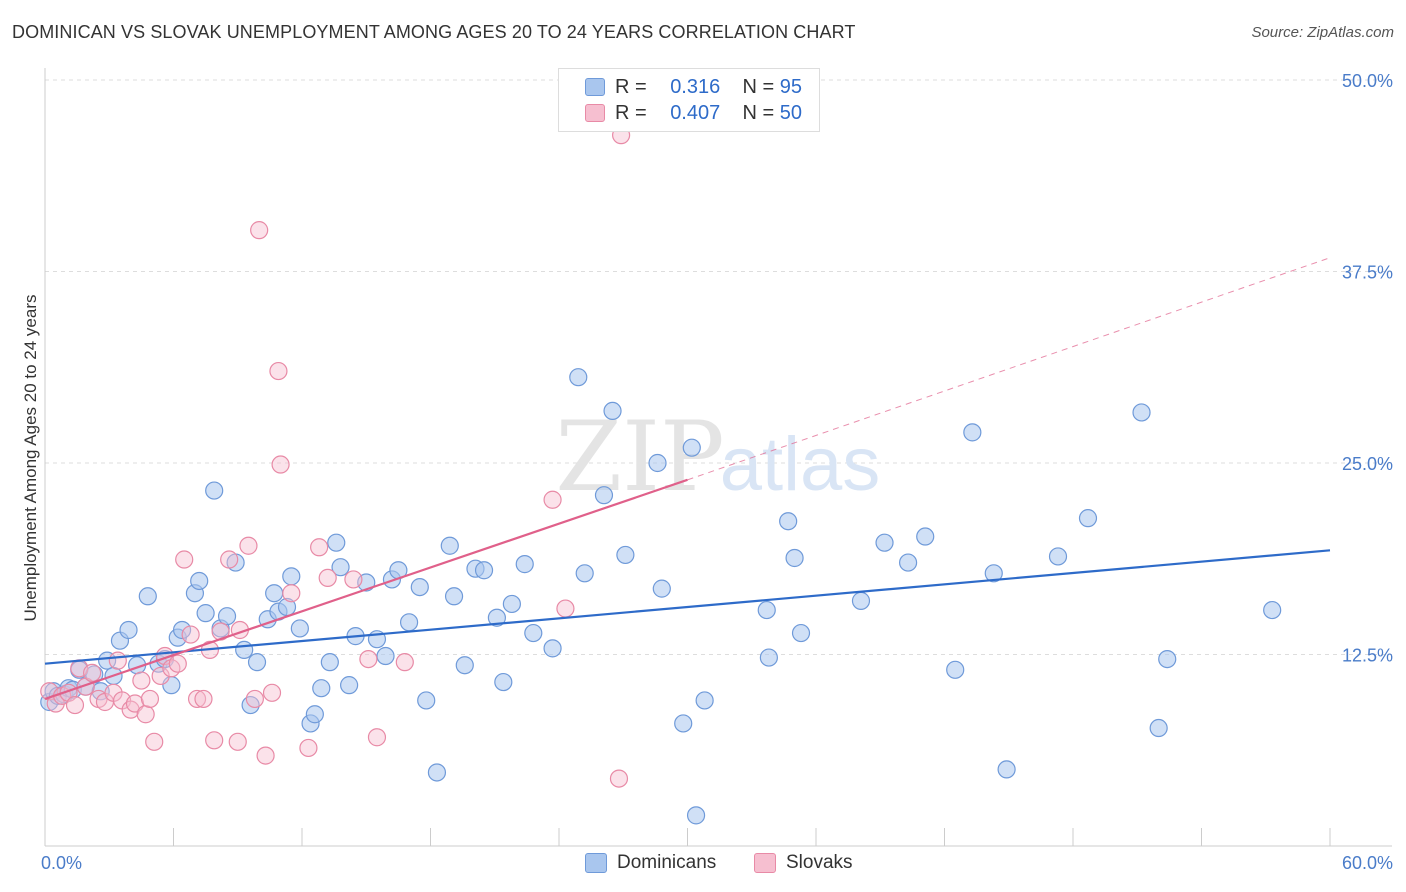  What do you see at coordinates (803, 863) in the screenshot?
I see `bottom-legend-slovaks: Slovaks` at bounding box center [803, 863].